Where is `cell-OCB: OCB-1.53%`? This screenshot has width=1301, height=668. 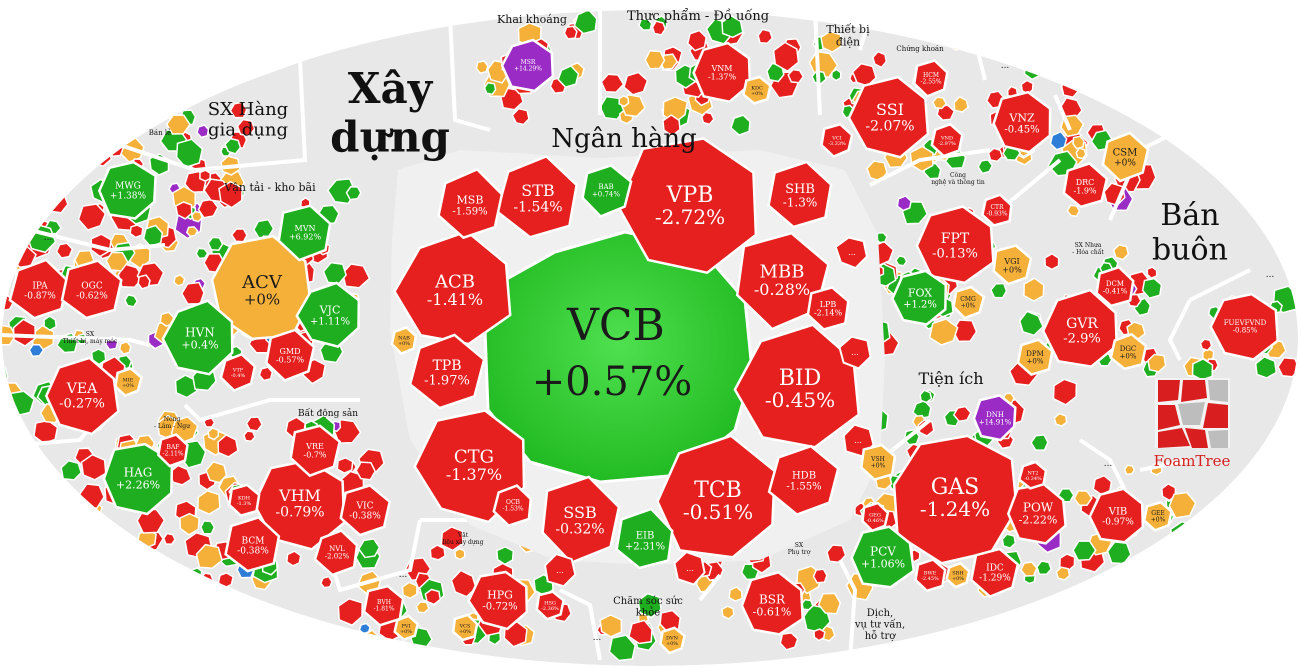
cell-OCB: OCB-1.53% is located at coordinates (512, 506).